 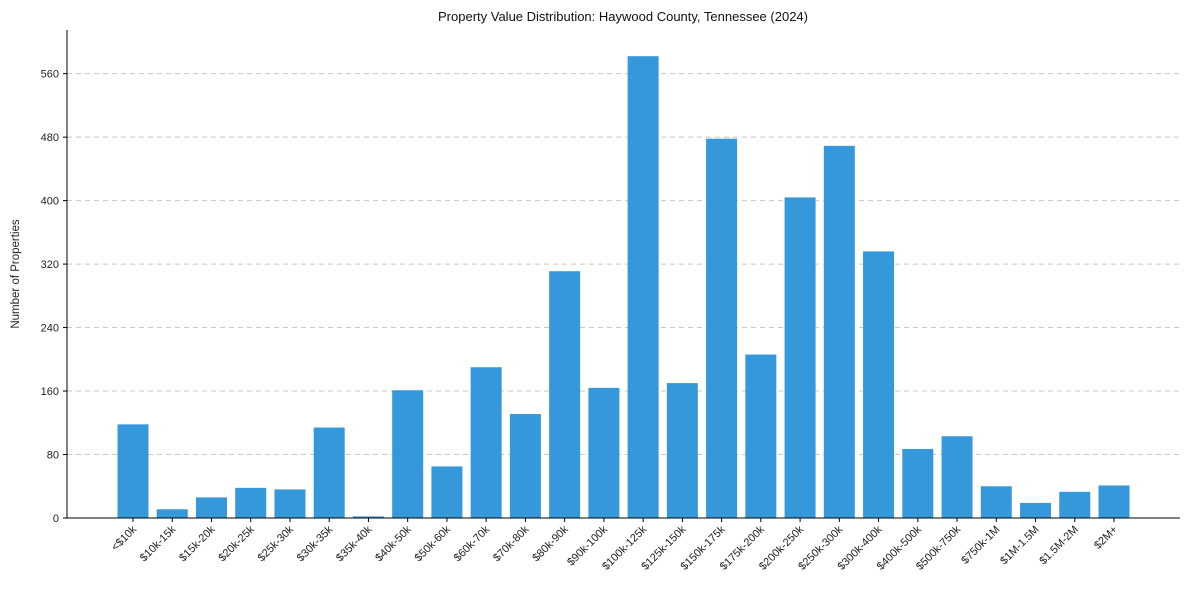 I want to click on bar-80k-90k, so click(x=565, y=394).